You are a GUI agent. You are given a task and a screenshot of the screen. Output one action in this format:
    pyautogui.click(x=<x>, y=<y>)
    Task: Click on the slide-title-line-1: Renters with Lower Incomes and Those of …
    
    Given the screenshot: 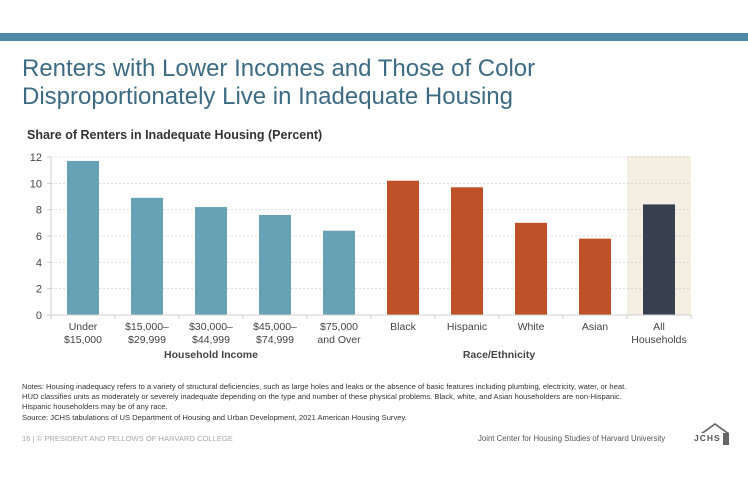 What is the action you would take?
    pyautogui.click(x=279, y=68)
    